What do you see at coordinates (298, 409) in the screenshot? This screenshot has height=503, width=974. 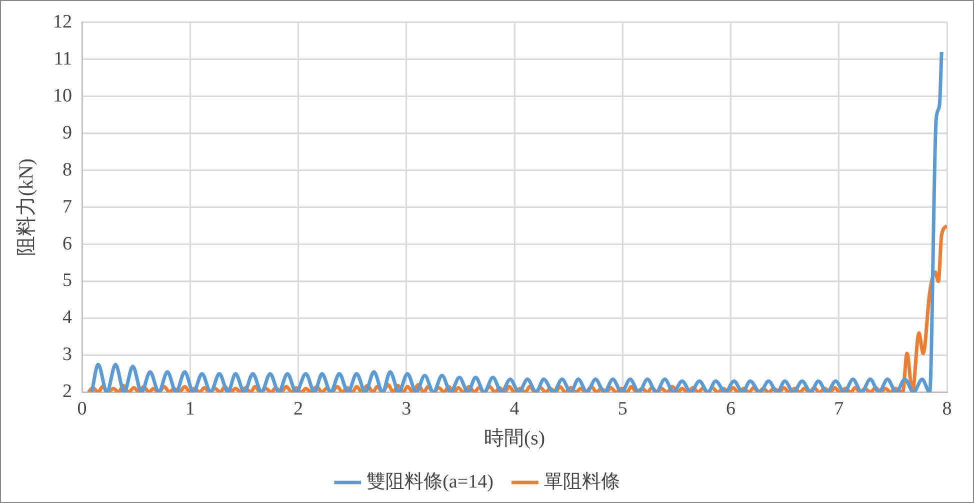 I see `x-tick-label: 2` at bounding box center [298, 409].